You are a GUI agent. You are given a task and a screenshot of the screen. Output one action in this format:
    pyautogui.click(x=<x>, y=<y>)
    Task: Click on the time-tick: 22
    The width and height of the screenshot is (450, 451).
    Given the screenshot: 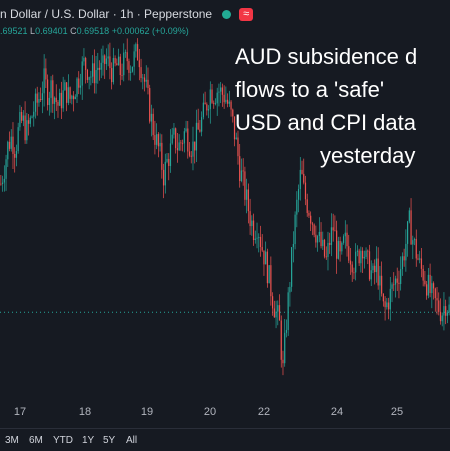 What is the action you would take?
    pyautogui.click(x=264, y=412)
    